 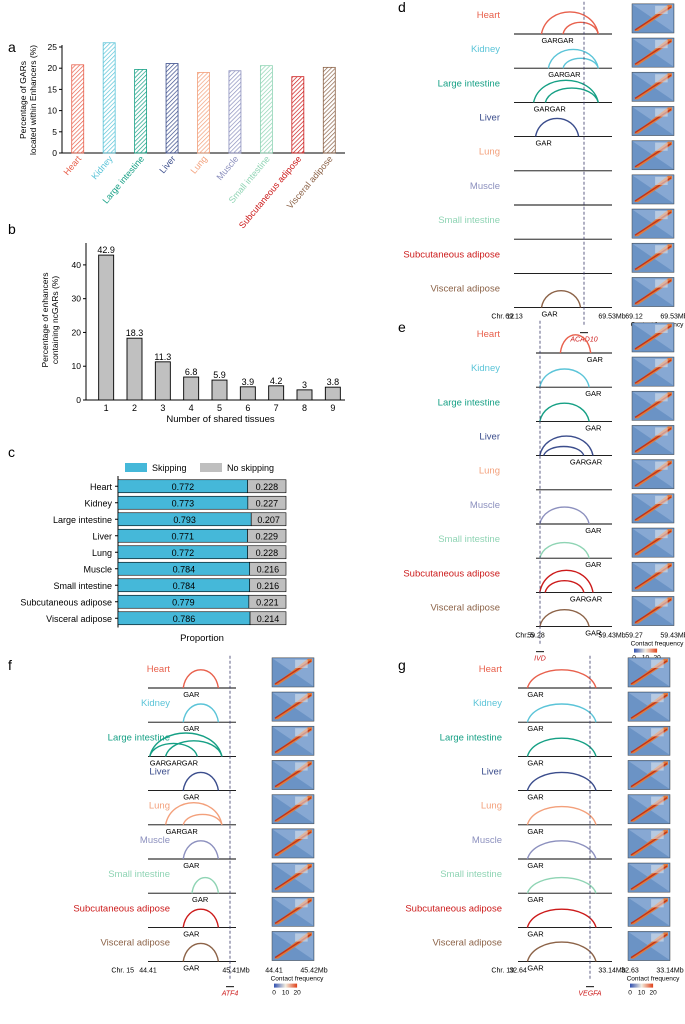 I want to click on heatmap-coord-start: 44.41, so click(x=274, y=971).